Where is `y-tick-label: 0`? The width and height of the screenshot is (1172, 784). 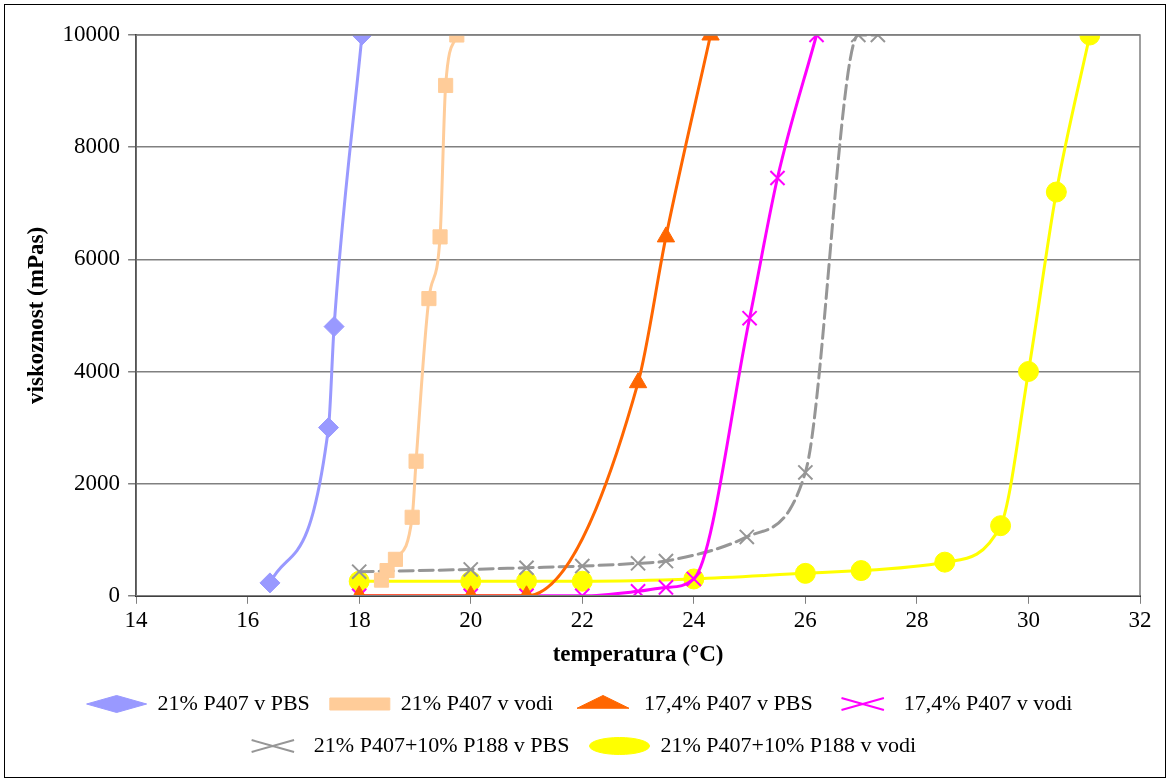
y-tick-label: 0 is located at coordinates (114, 594).